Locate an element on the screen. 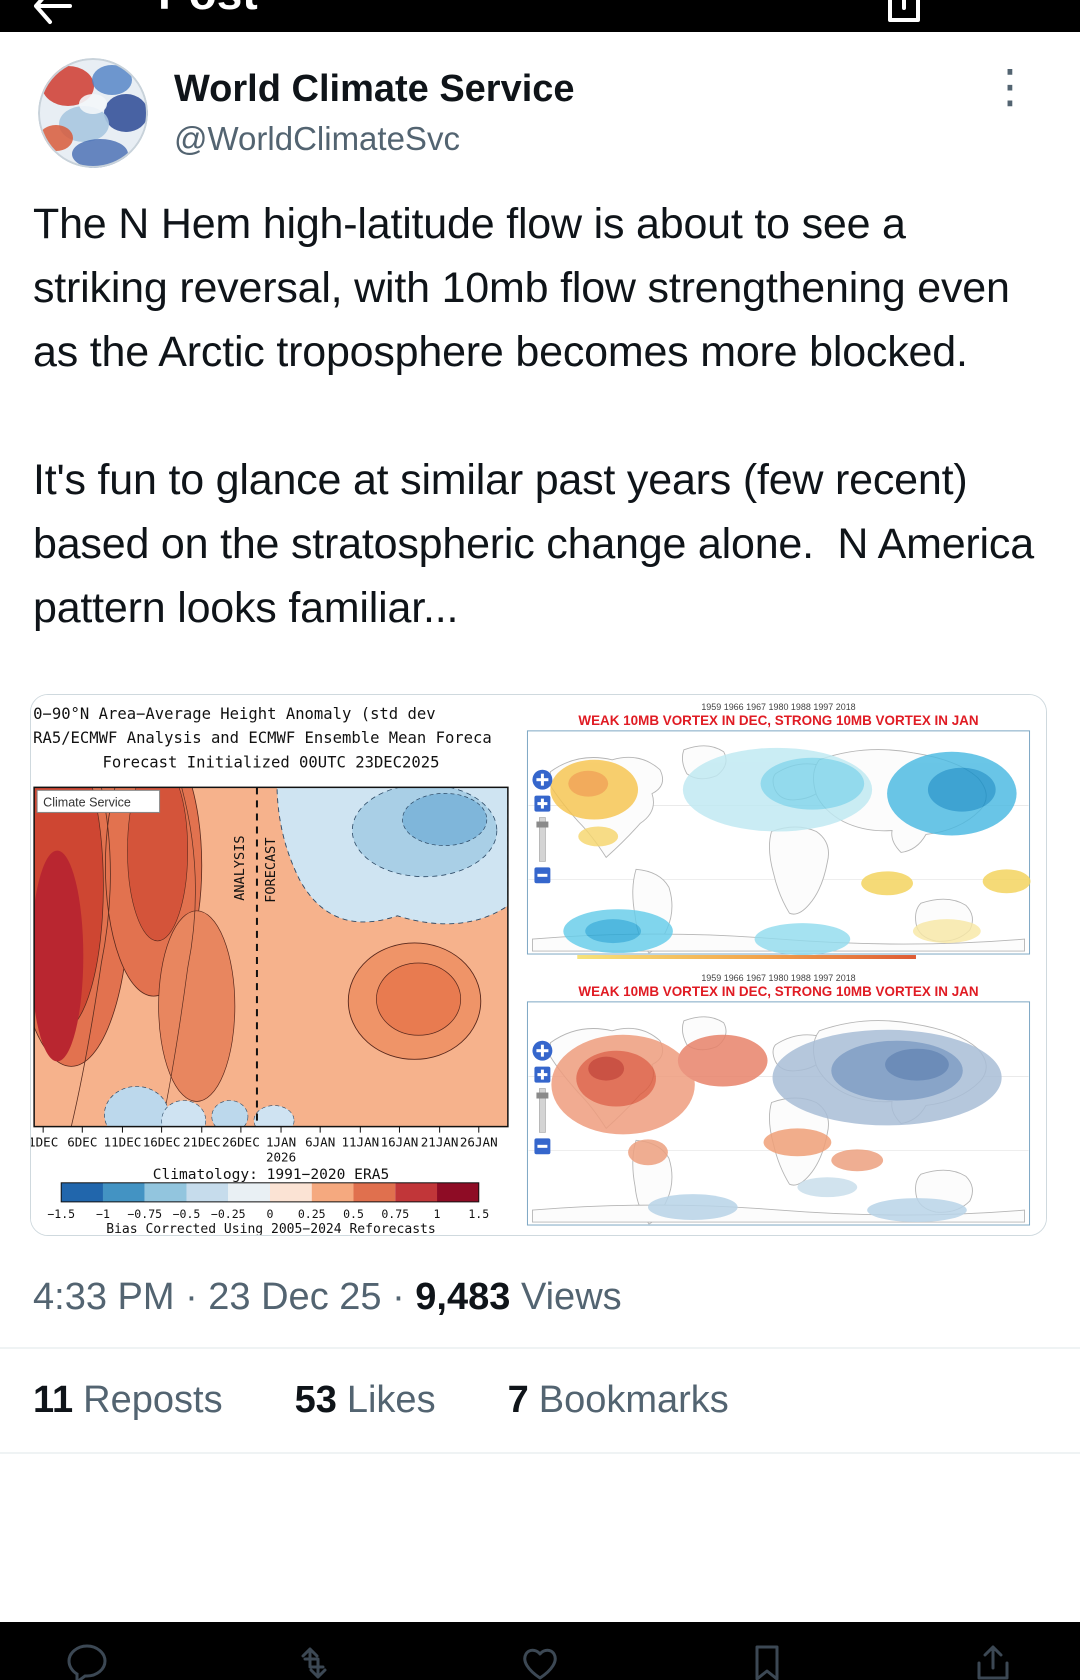 This screenshot has height=1680, width=1080. bookmark-icon is located at coordinates (767, 1660).